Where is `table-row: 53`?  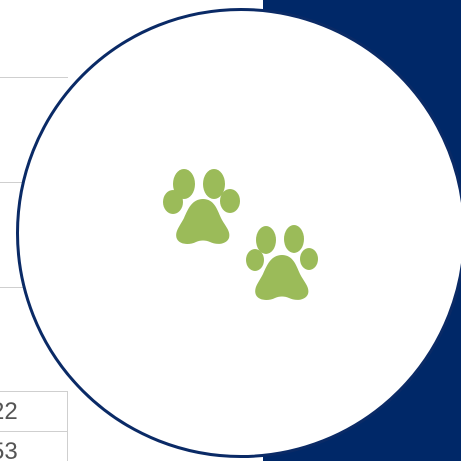 table-row: 53 is located at coordinates (33, 446).